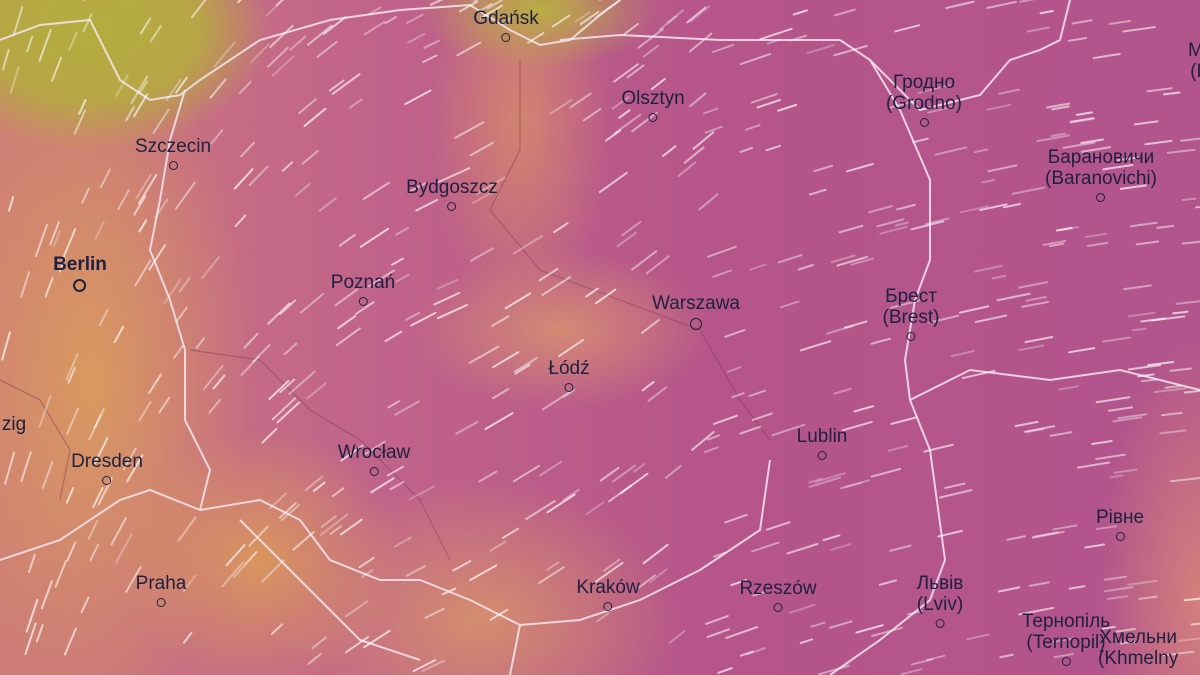 This screenshot has height=675, width=1200. Describe the element at coordinates (696, 311) in the screenshot. I see `city-warszawa: Warszawa` at that location.